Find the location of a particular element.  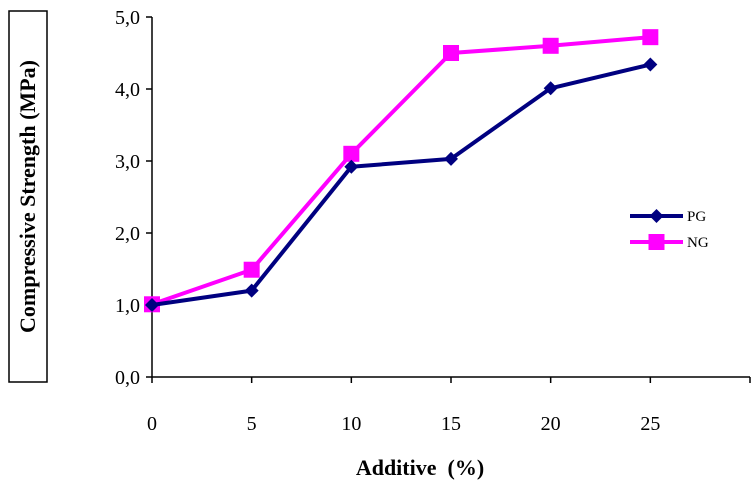

y-tick-label: 1,0 is located at coordinates (127, 306).